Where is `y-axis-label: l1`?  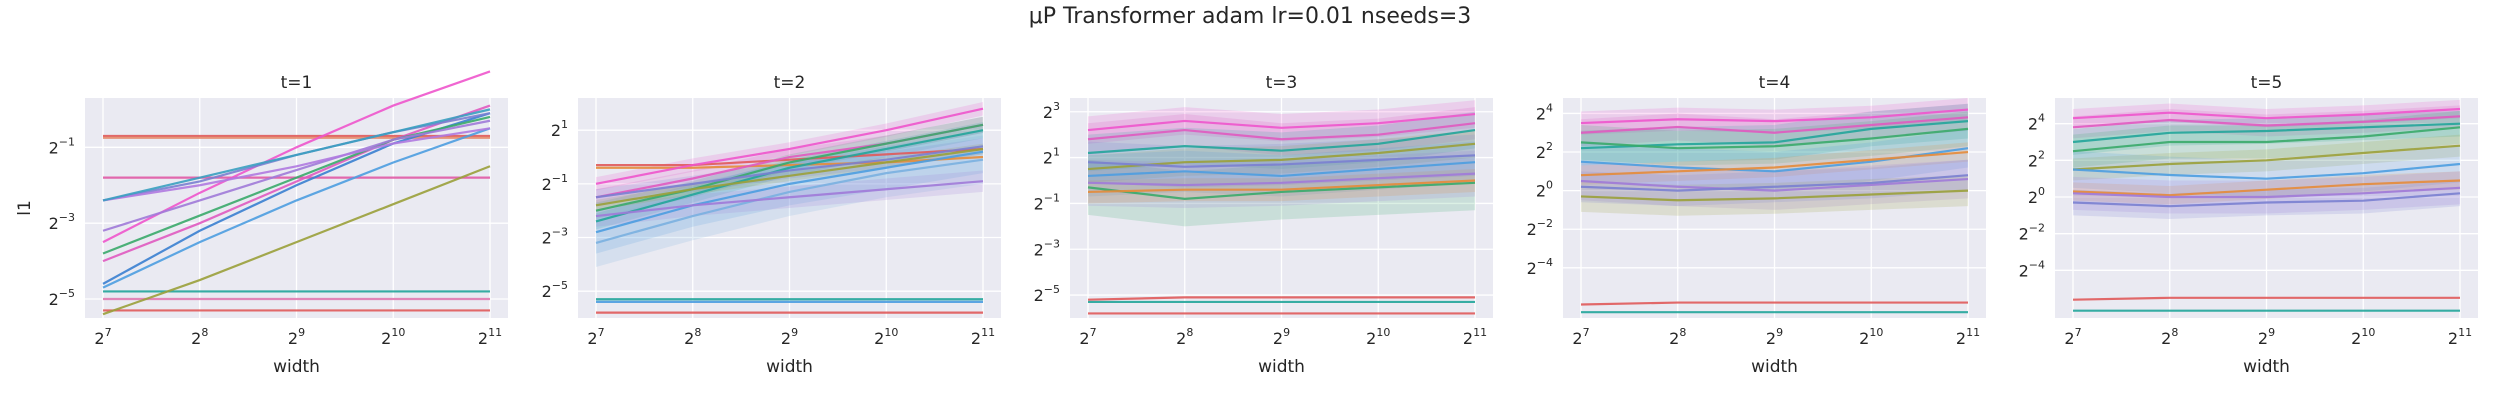 y-axis-label: l1 is located at coordinates (25, 208).